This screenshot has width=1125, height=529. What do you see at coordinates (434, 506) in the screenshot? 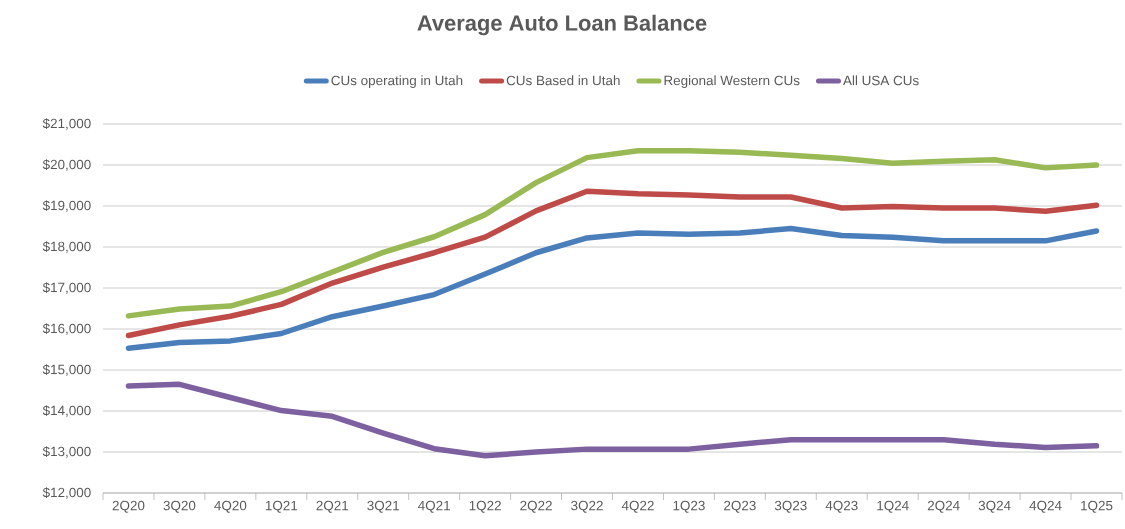
I see `x-tick-label: 4Q21` at bounding box center [434, 506].